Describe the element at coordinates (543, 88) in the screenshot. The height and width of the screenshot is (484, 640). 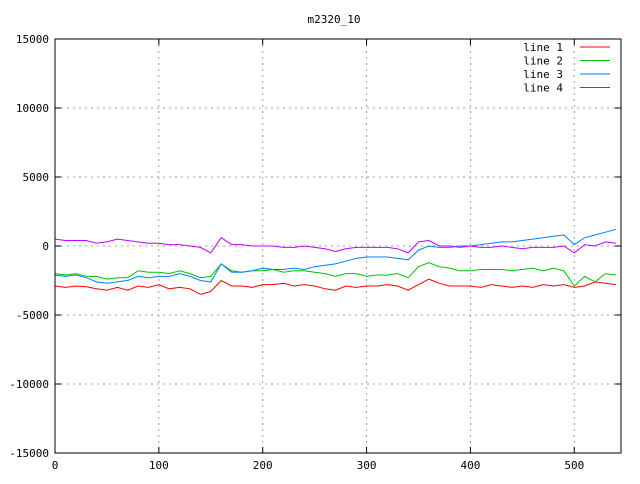
I see `legend-label: line 4` at that location.